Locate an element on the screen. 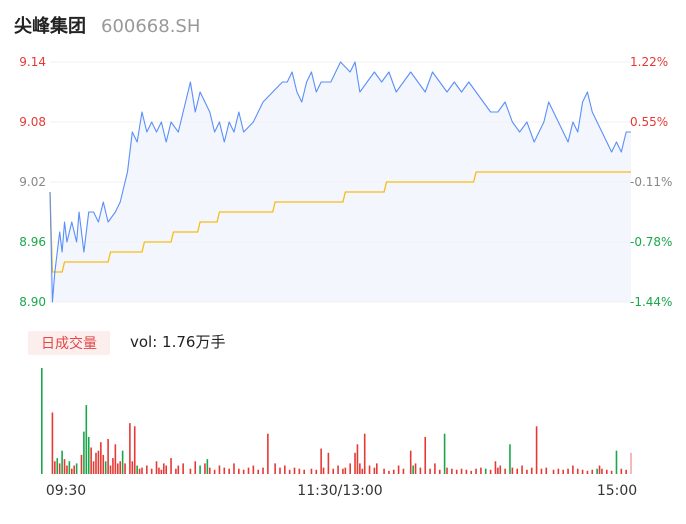 The image size is (686, 524). volume-value: vol: 1.76万手 is located at coordinates (177, 342).